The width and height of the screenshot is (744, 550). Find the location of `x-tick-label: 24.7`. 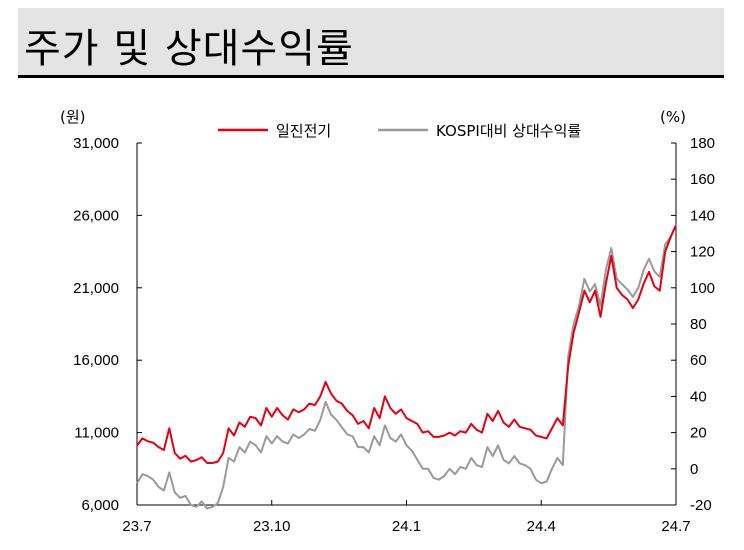

x-tick-label: 24.7 is located at coordinates (675, 526).